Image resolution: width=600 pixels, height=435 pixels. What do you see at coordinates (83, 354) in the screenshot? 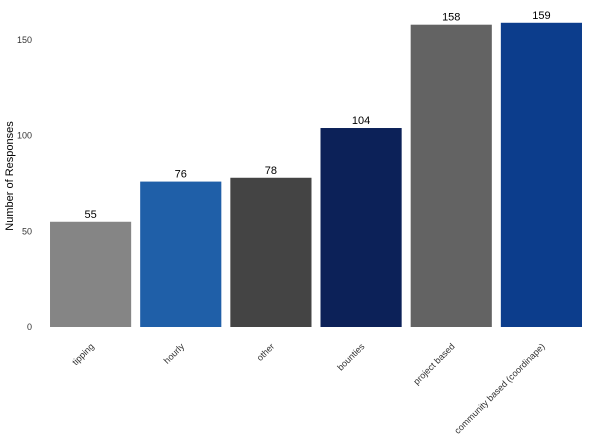
I see `x-tick-label: tipping` at bounding box center [83, 354].